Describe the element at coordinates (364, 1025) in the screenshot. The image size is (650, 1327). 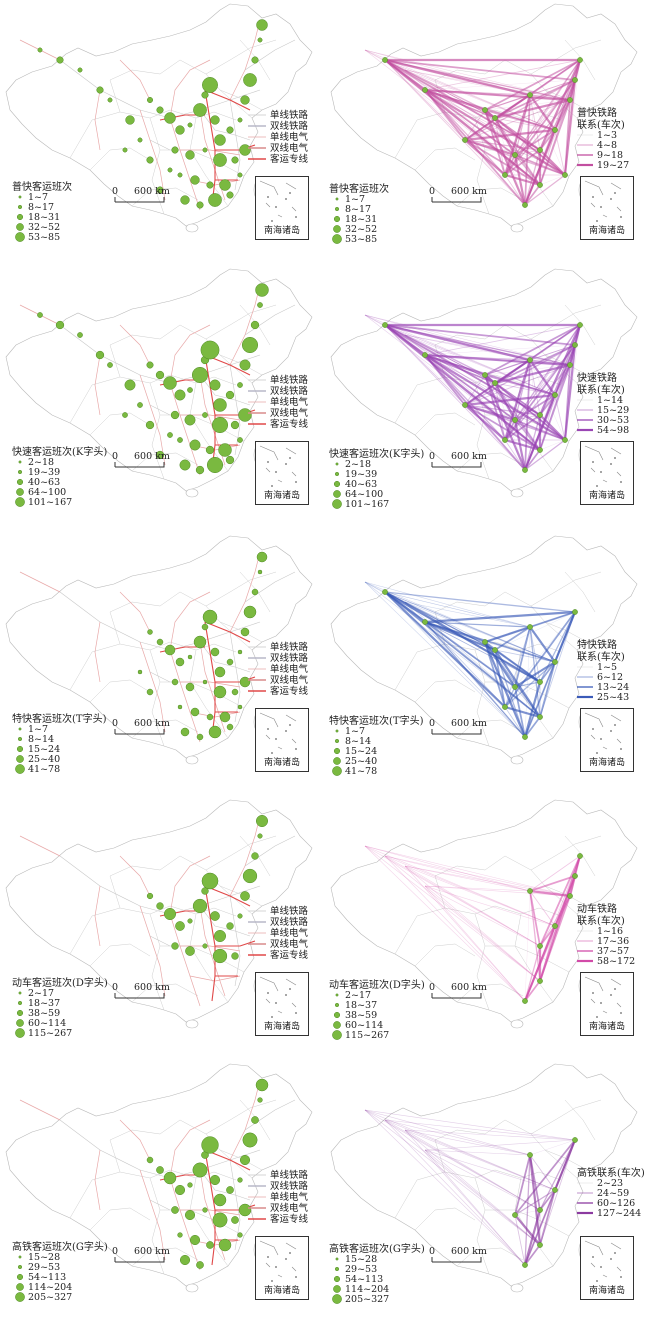
I see `service-legend-class: 60~114` at that location.